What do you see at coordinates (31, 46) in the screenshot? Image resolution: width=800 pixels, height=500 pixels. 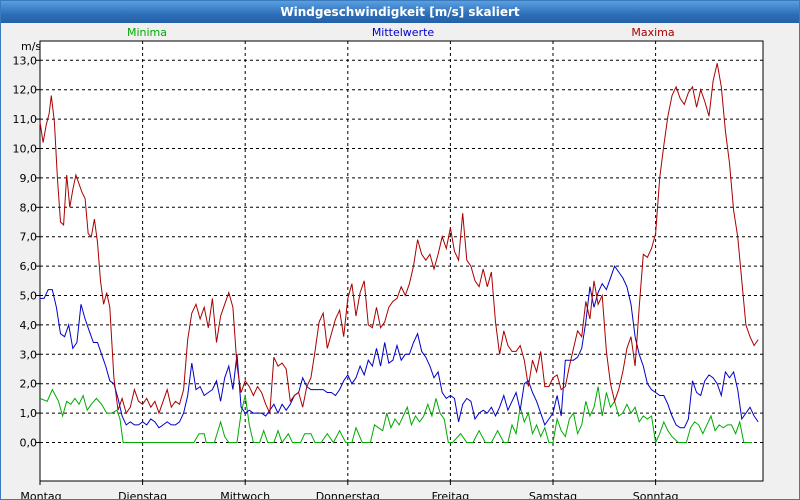 I see `y-axis-unit-label: m/s` at bounding box center [31, 46].